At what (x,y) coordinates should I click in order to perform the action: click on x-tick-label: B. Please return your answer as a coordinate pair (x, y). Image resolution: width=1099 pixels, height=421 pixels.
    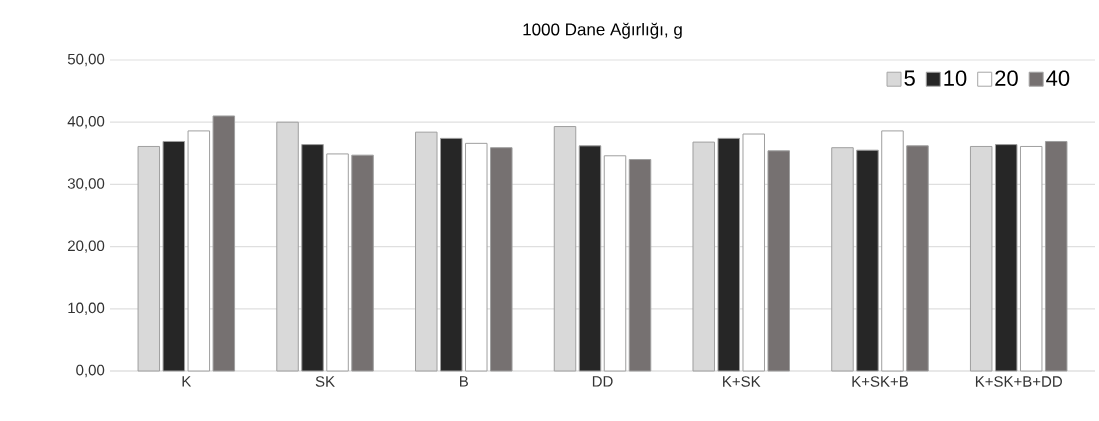
    Looking at the image, I should click on (464, 381).